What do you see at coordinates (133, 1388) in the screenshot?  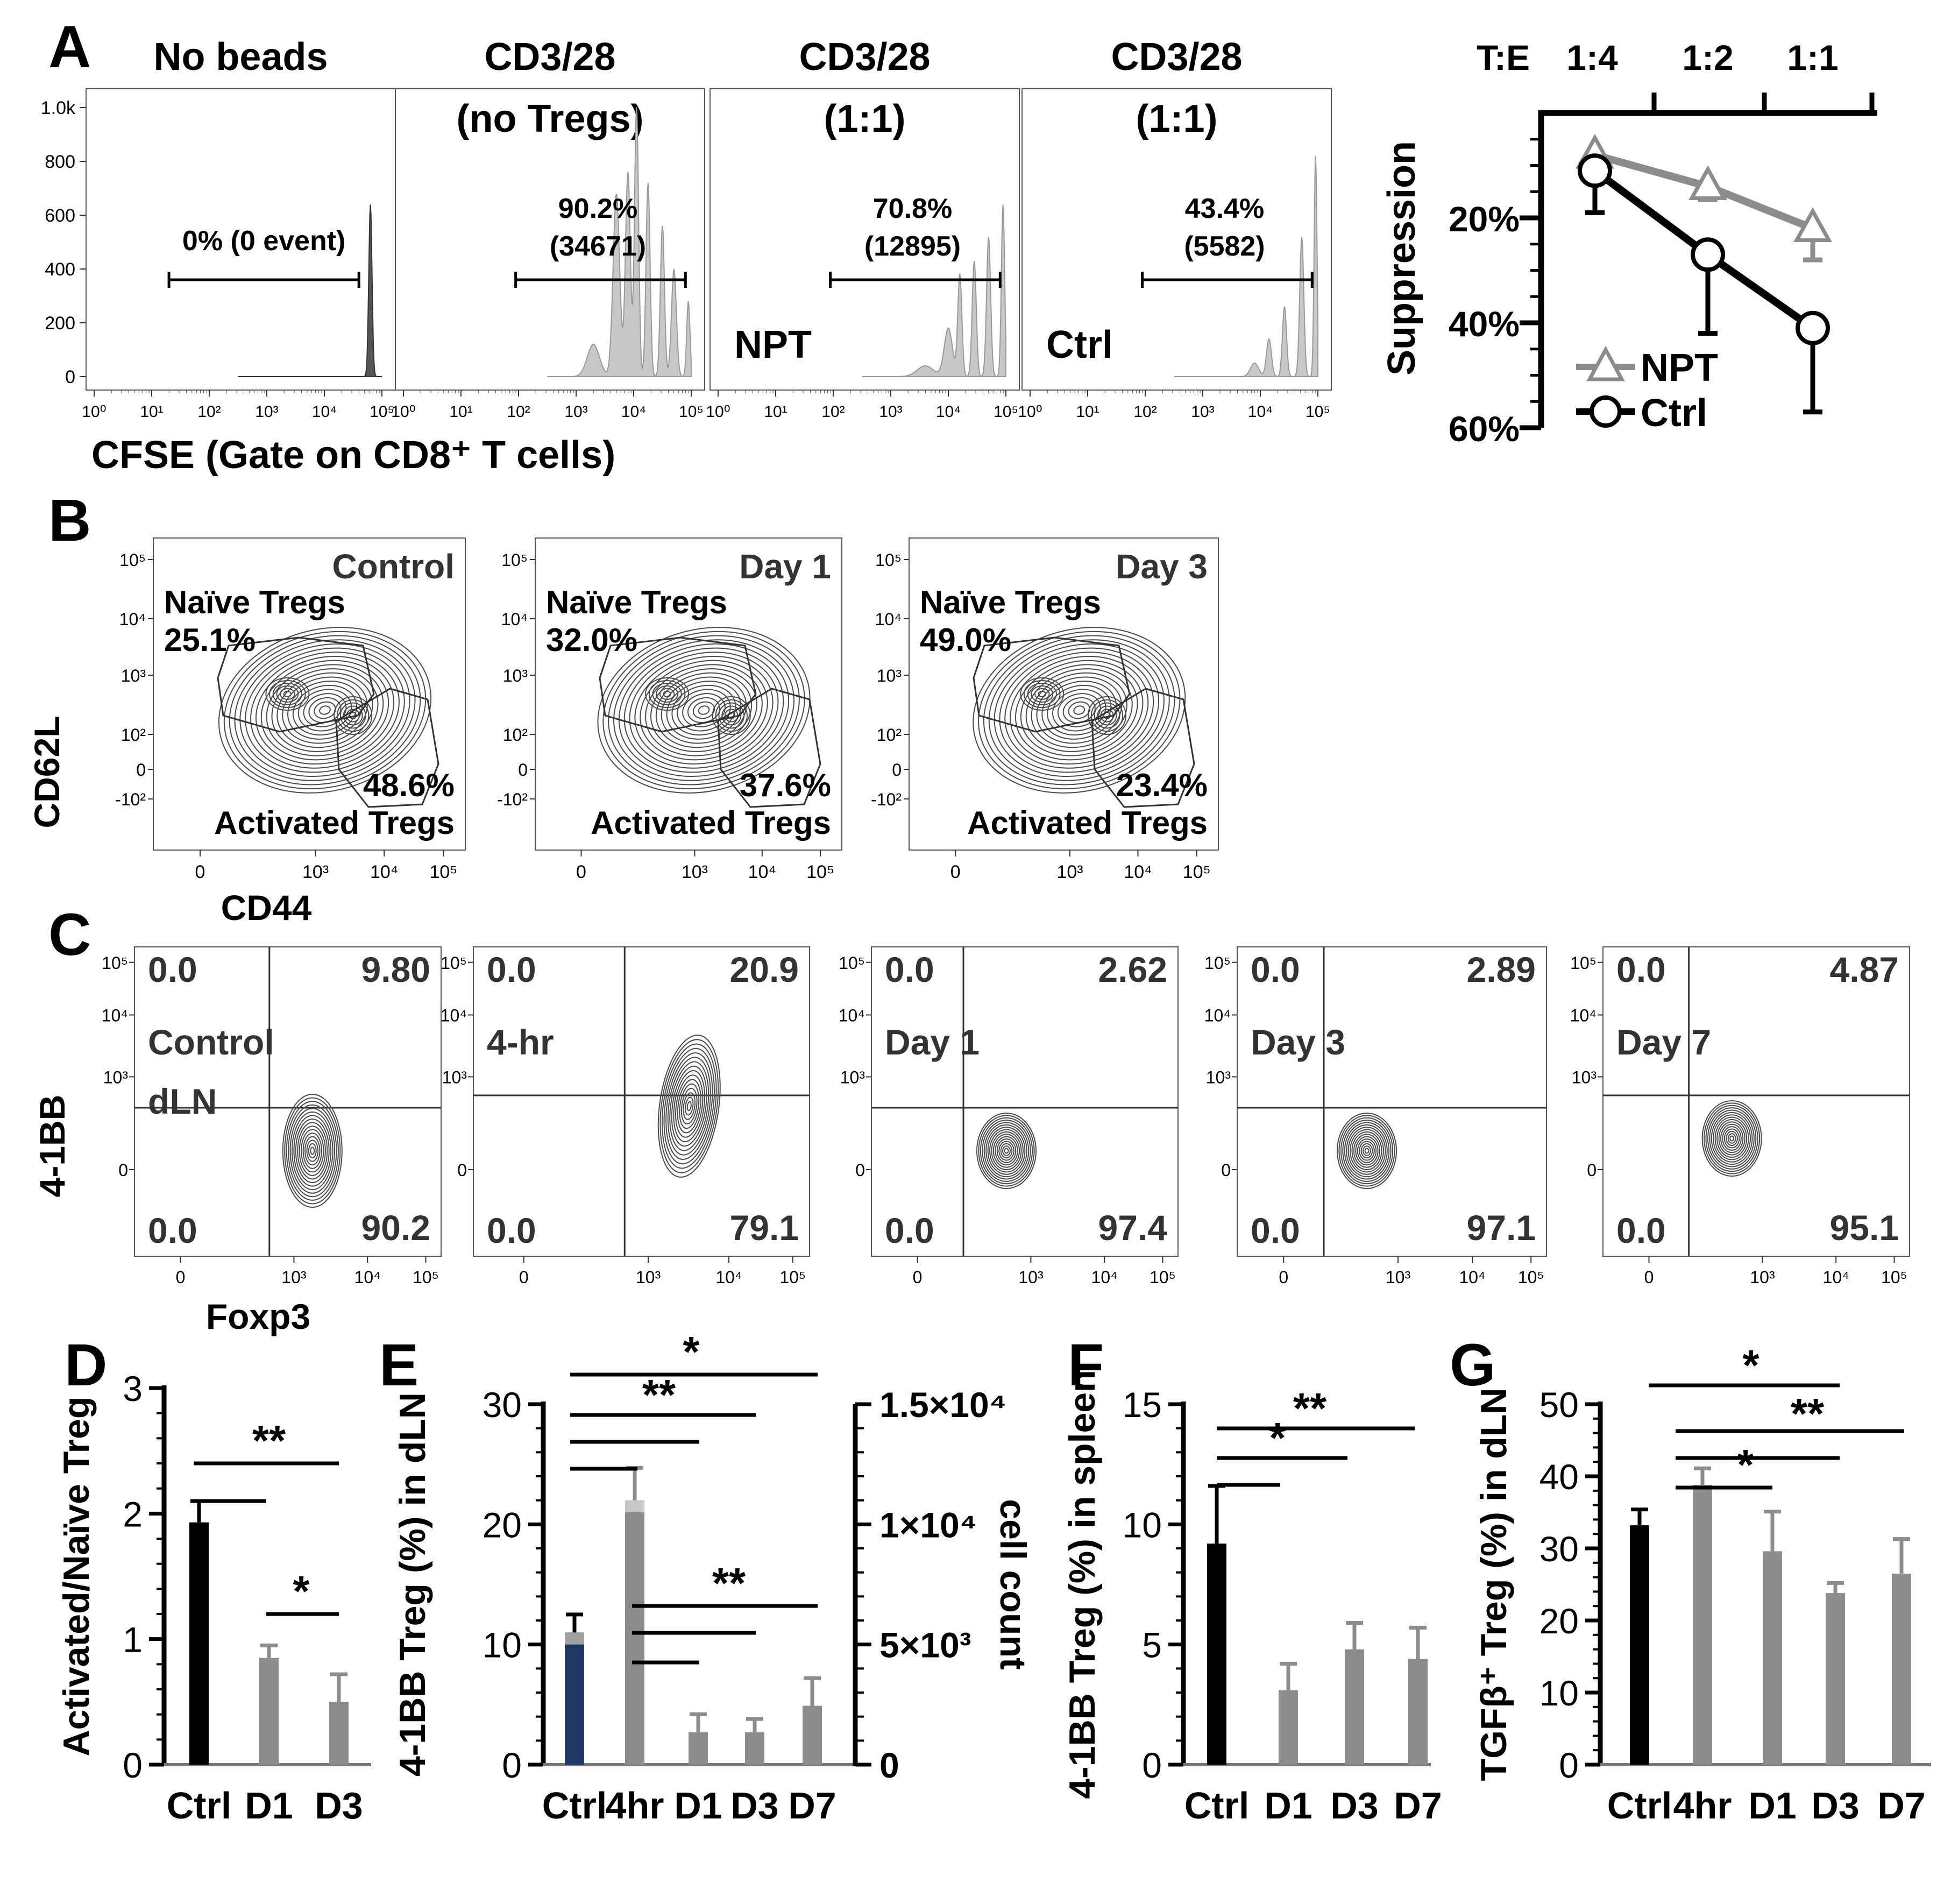 I see `bar-d-y-tick-label-3: 3` at bounding box center [133, 1388].